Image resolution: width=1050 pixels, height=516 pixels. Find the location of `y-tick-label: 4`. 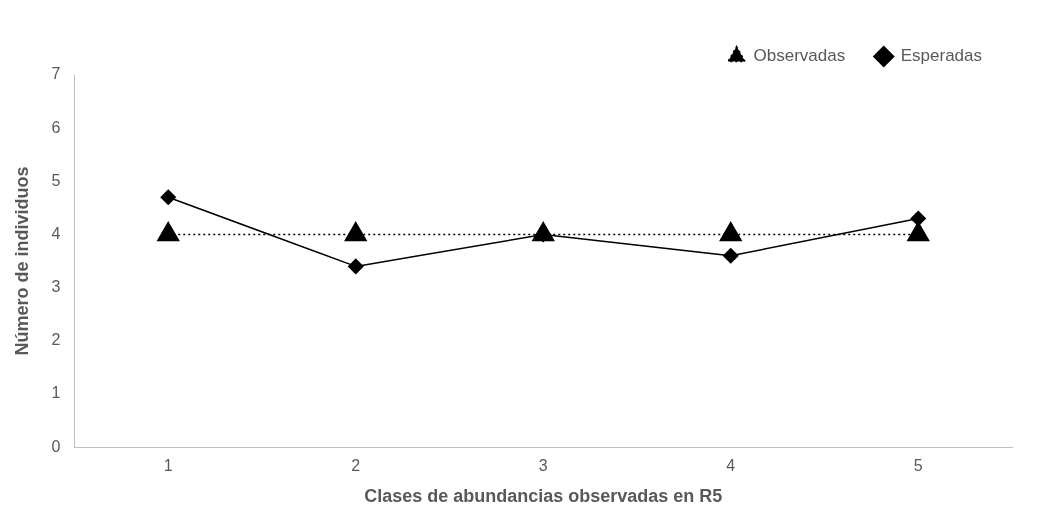

y-tick-label: 4 is located at coordinates (56, 233).